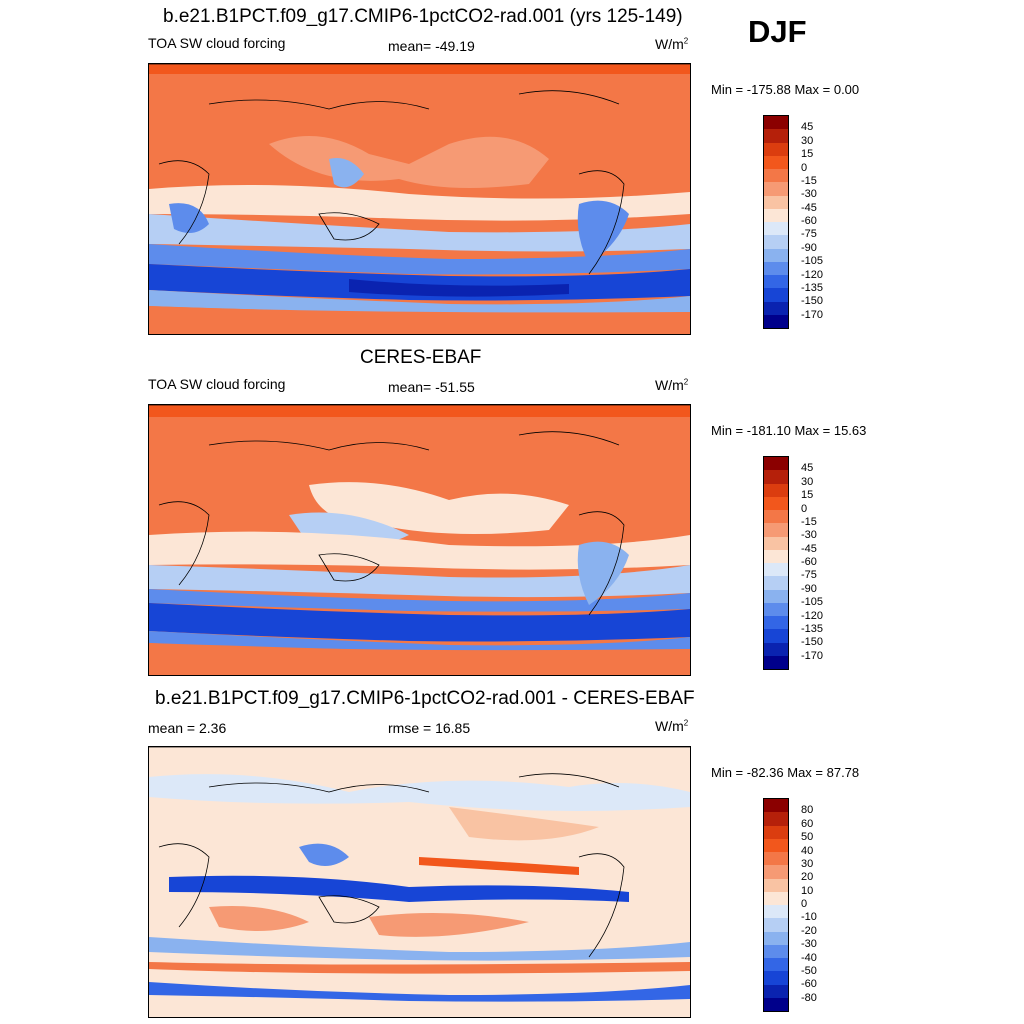 Image resolution: width=1024 pixels, height=1024 pixels. Describe the element at coordinates (812, 261) in the screenshot. I see `colorbar-tick-label: -105` at that location.